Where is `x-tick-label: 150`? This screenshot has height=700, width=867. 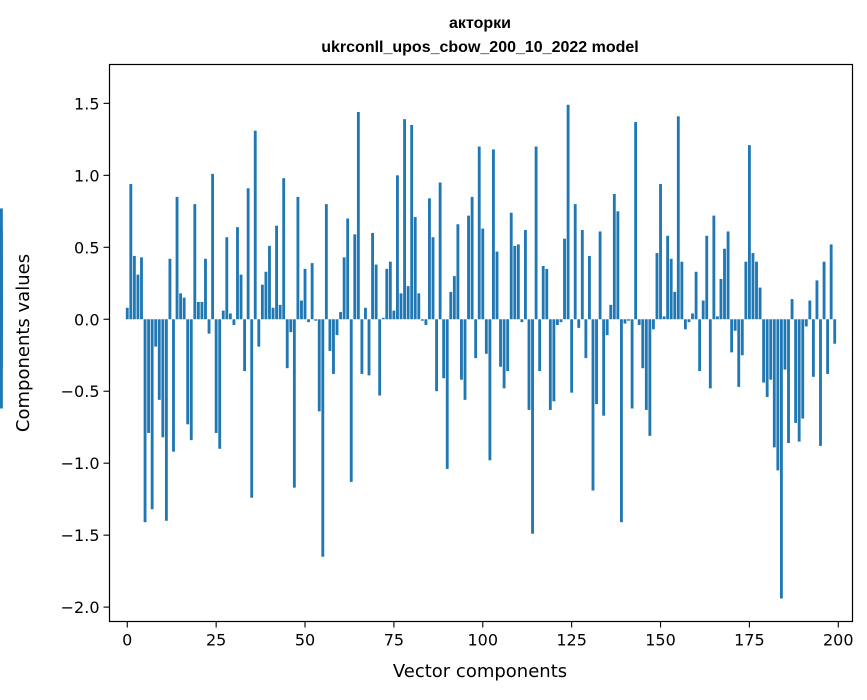
x-tick-label: 150 is located at coordinates (660, 640).